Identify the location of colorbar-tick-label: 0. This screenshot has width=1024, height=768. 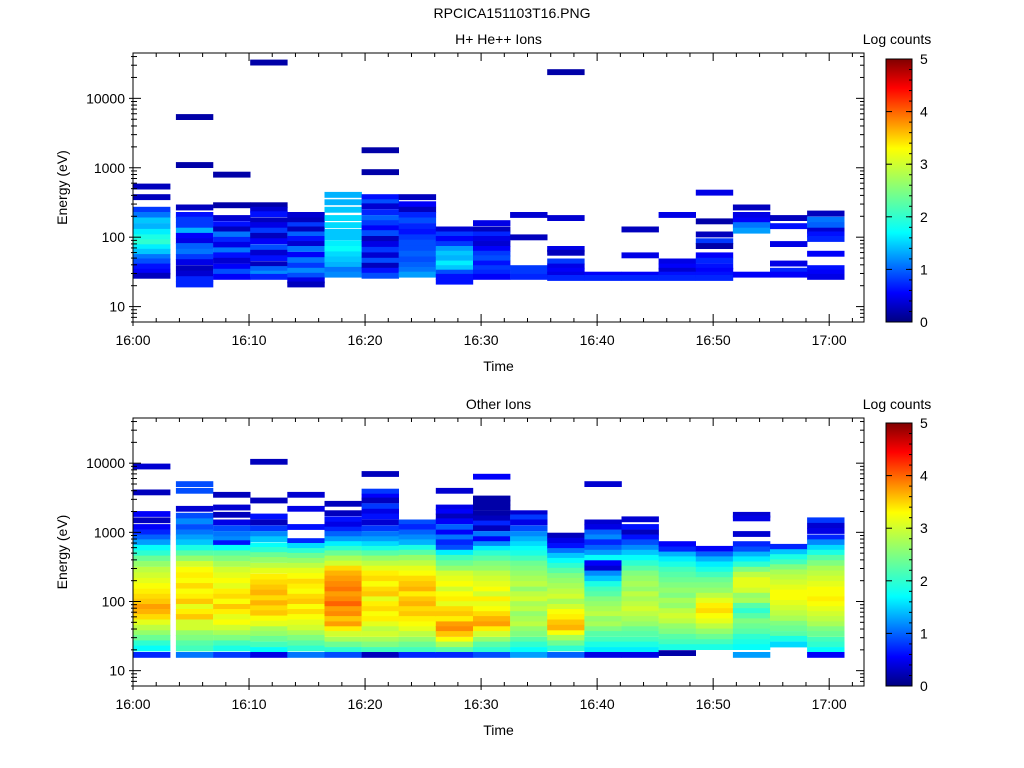
(924, 322).